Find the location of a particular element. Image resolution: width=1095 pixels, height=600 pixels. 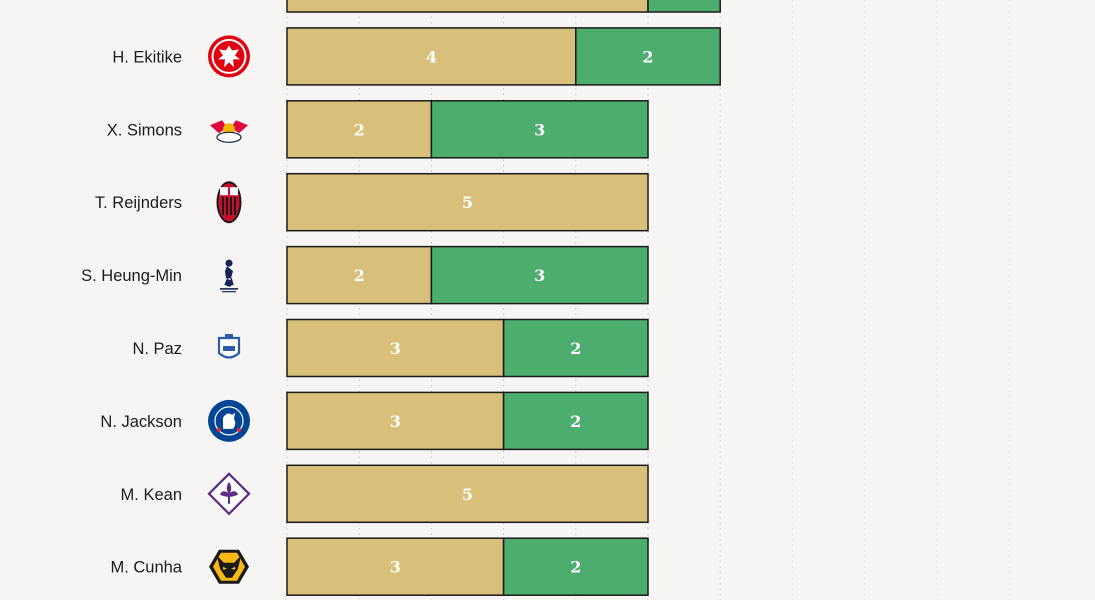

value-label-x-simons-2: 3 is located at coordinates (539, 129).